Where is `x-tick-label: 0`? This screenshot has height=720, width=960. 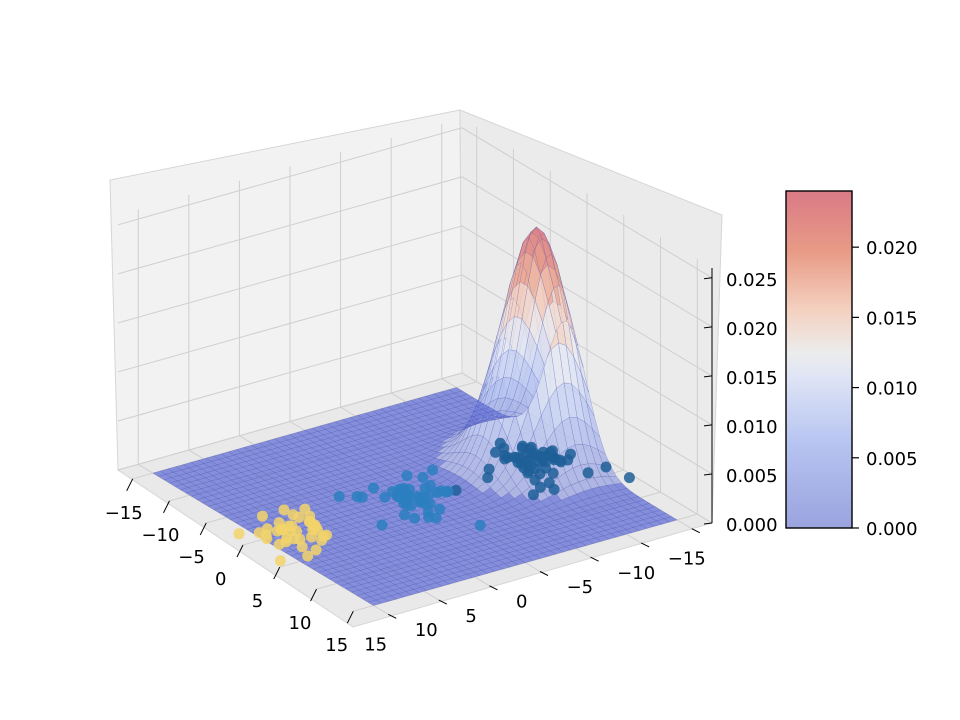 x-tick-label: 0 is located at coordinates (521, 602).